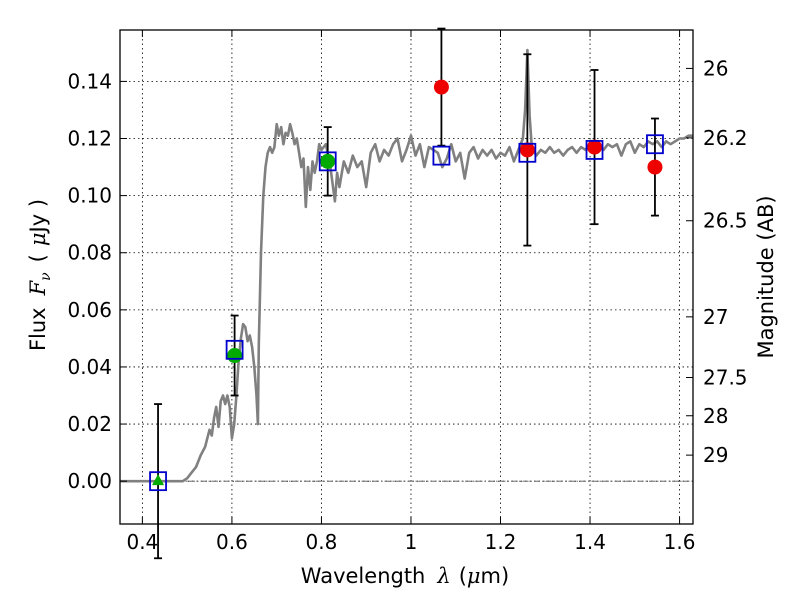  I want to click on y-tick-label: 0.14, so click(89, 81).